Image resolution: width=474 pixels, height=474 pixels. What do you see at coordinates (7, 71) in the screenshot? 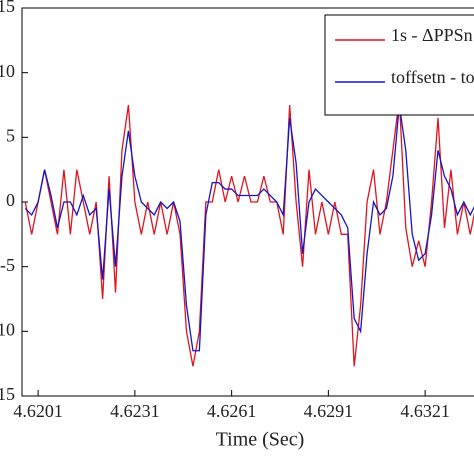
I see `y-tick-label: 10` at bounding box center [7, 71].